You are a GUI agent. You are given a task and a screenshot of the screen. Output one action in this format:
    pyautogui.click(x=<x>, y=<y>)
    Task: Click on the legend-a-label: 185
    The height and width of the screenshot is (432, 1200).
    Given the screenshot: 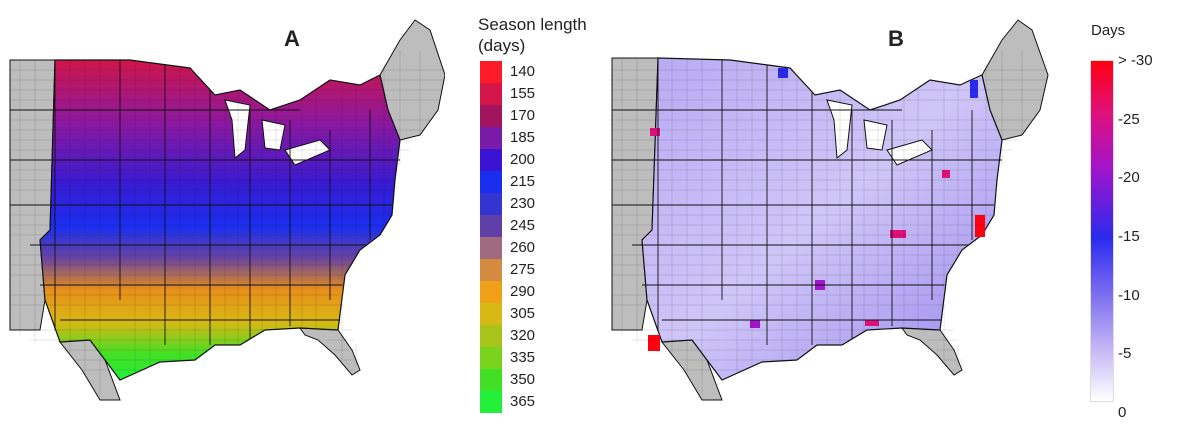 What is the action you would take?
    pyautogui.click(x=523, y=137)
    